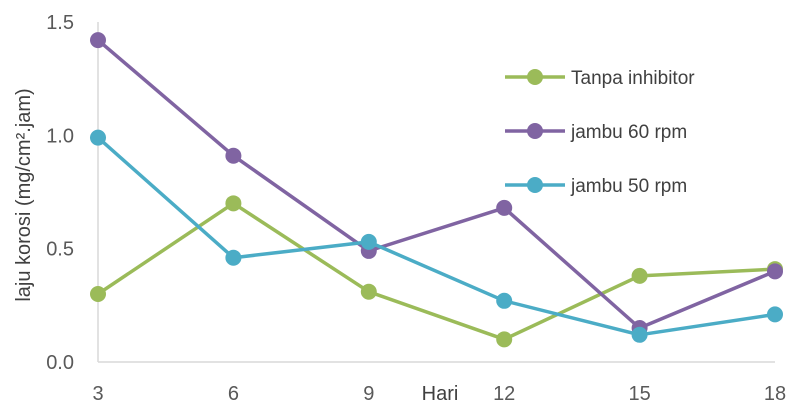  What do you see at coordinates (24, 194) in the screenshot?
I see `y-axis-title: laju korosi (mg/cm².jam)` at bounding box center [24, 194].